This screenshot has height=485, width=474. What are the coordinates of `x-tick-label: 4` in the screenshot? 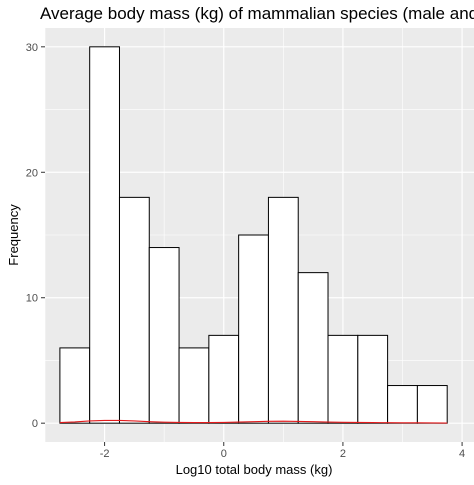 It's located at (462, 454).